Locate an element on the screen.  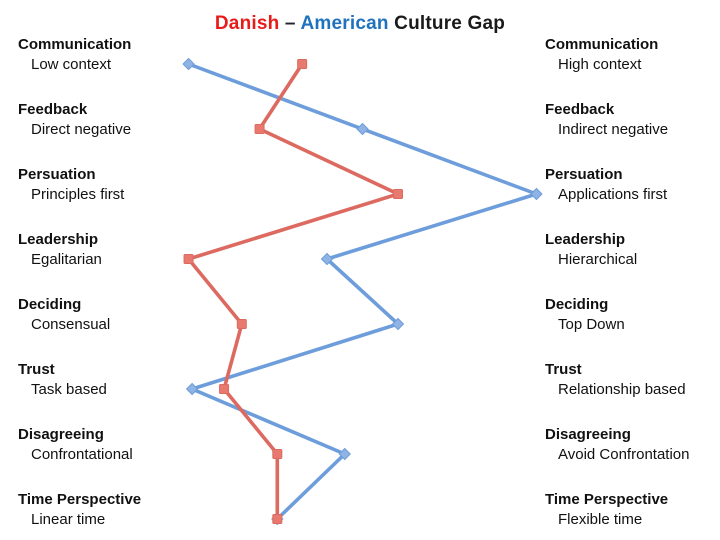
title-danish-legend: Danish is located at coordinates (247, 23).